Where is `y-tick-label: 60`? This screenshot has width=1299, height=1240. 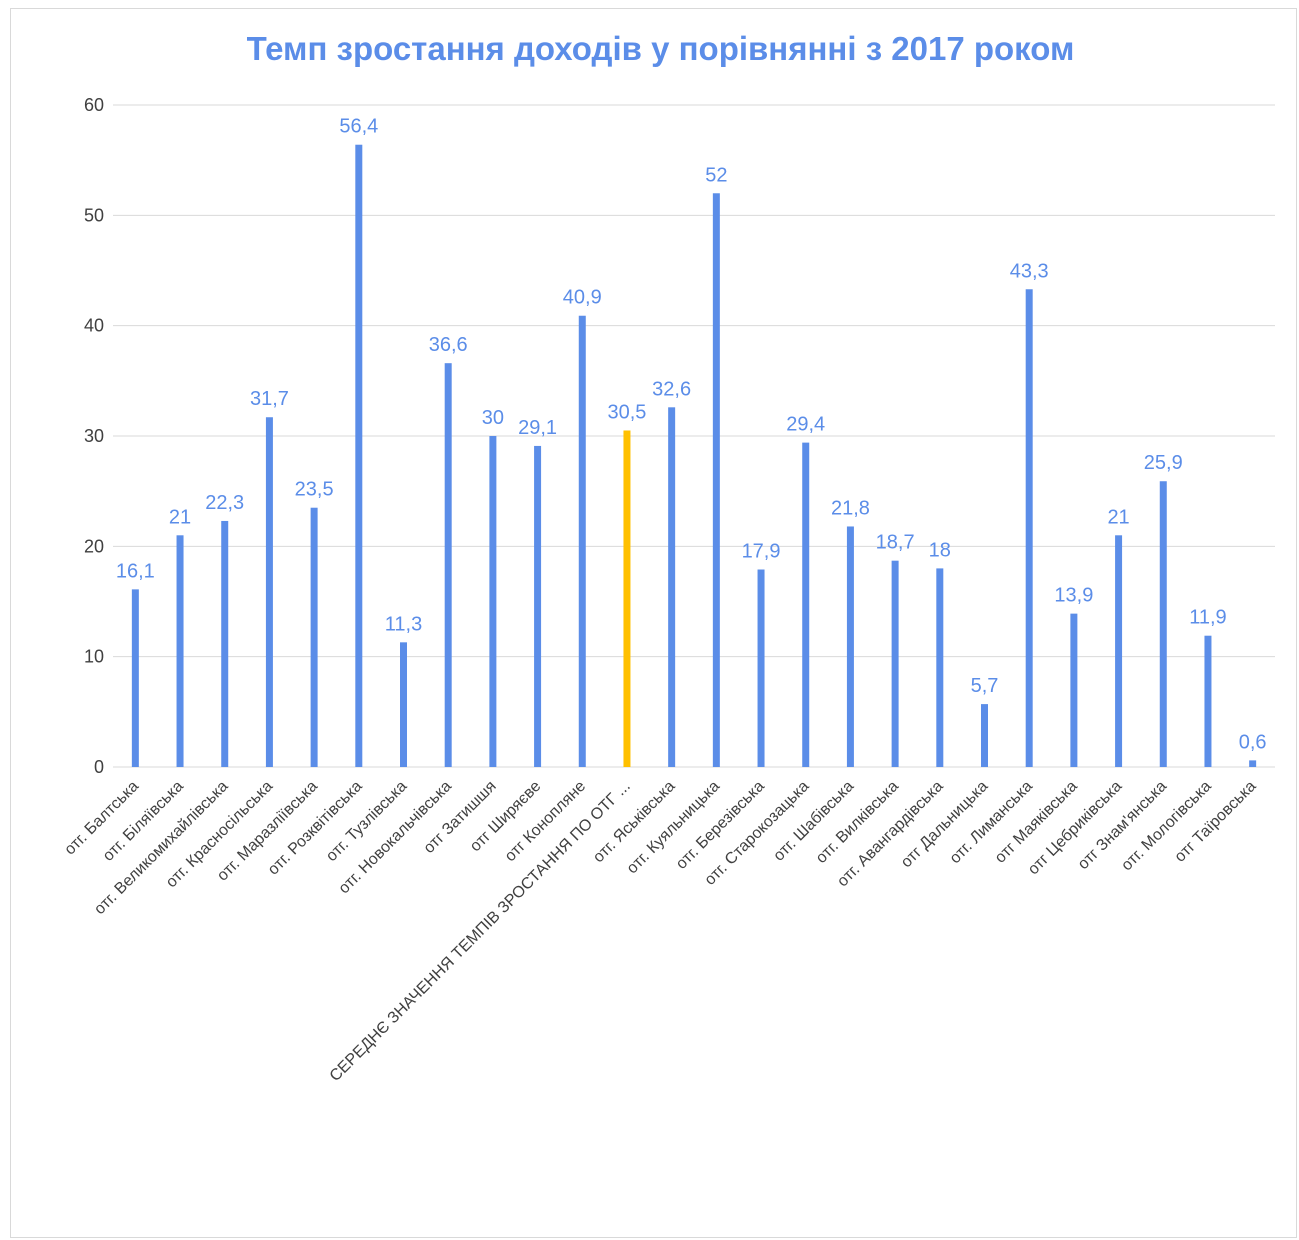 y-tick-label: 60 is located at coordinates (94, 105).